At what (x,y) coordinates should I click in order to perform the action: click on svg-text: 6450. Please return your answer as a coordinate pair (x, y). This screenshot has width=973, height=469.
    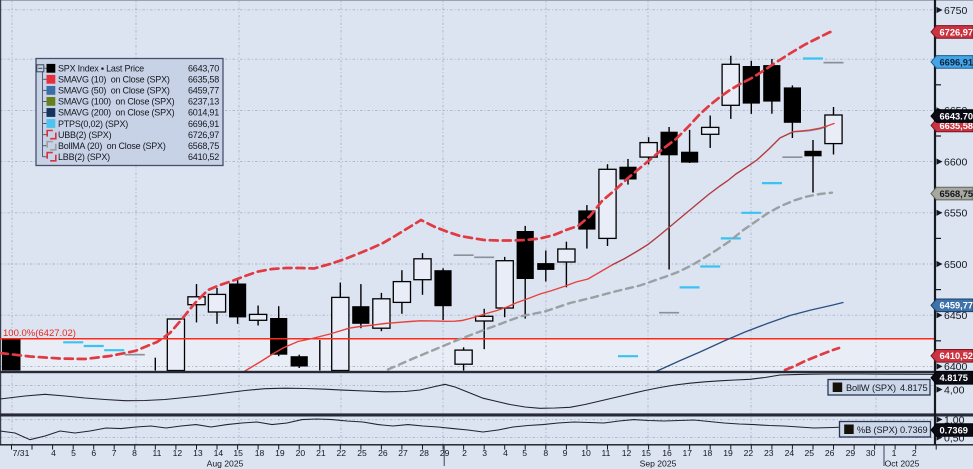
    Looking at the image, I should click on (956, 316).